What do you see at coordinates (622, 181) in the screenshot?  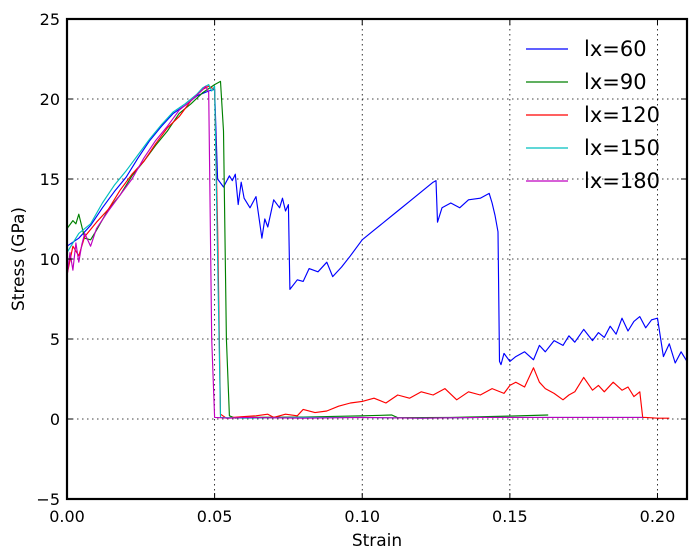 I see `legend-label-lx-180: lx=180` at bounding box center [622, 181].